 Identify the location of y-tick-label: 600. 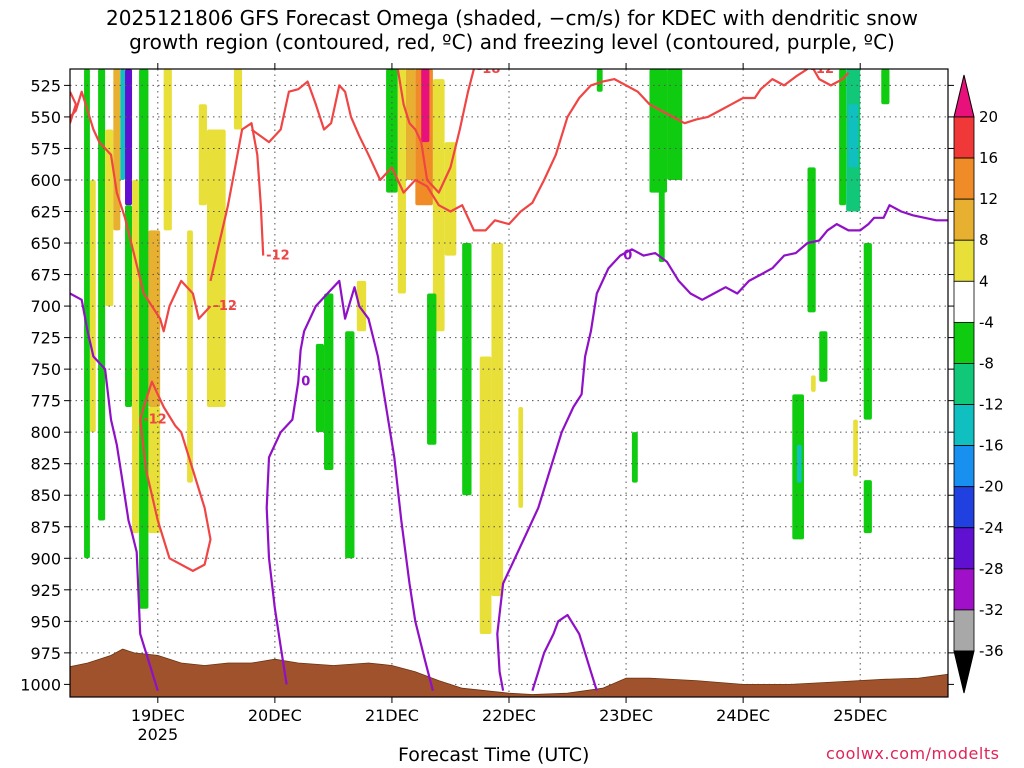
(45, 180).